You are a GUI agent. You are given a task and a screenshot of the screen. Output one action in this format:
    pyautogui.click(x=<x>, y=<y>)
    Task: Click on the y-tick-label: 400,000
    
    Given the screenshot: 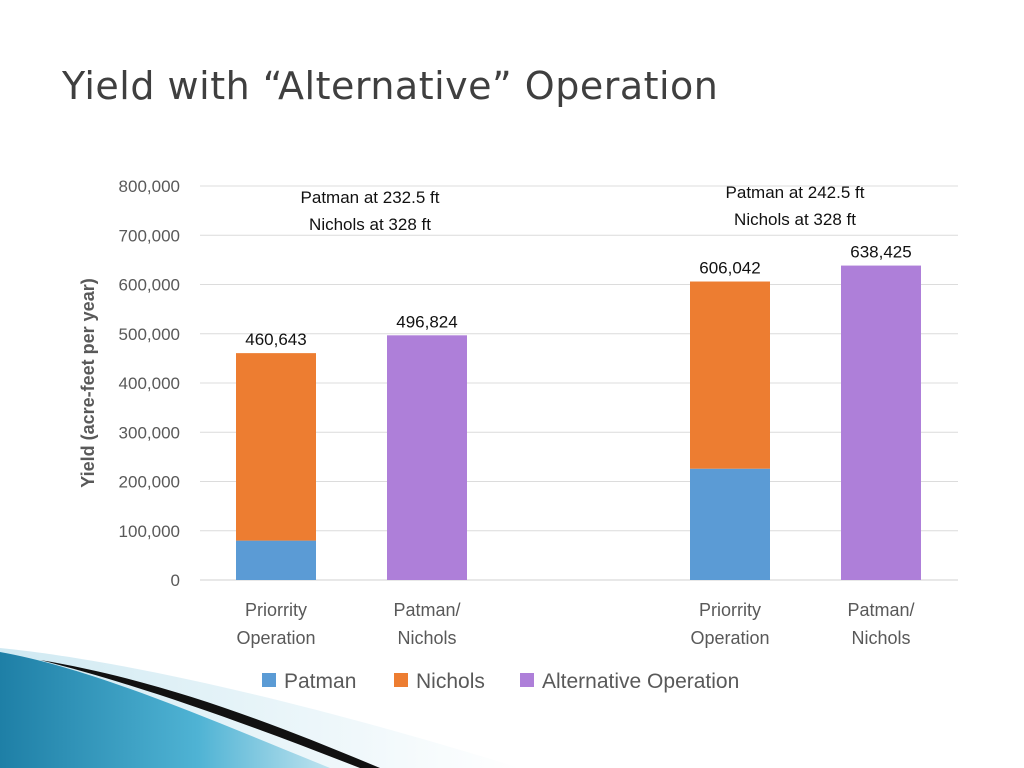 What is the action you would take?
    pyautogui.click(x=149, y=383)
    